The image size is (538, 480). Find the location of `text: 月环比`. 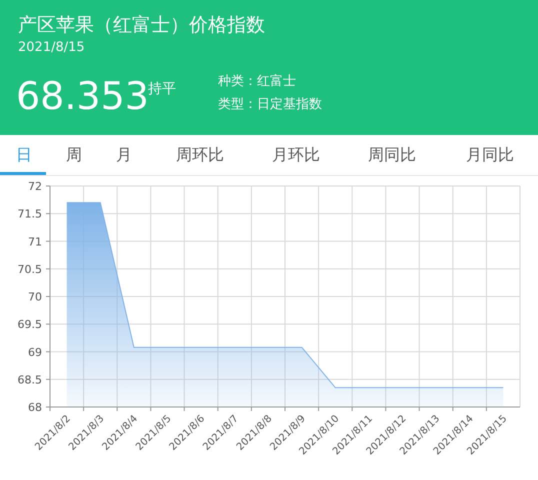

text: 月环比 is located at coordinates (296, 155).